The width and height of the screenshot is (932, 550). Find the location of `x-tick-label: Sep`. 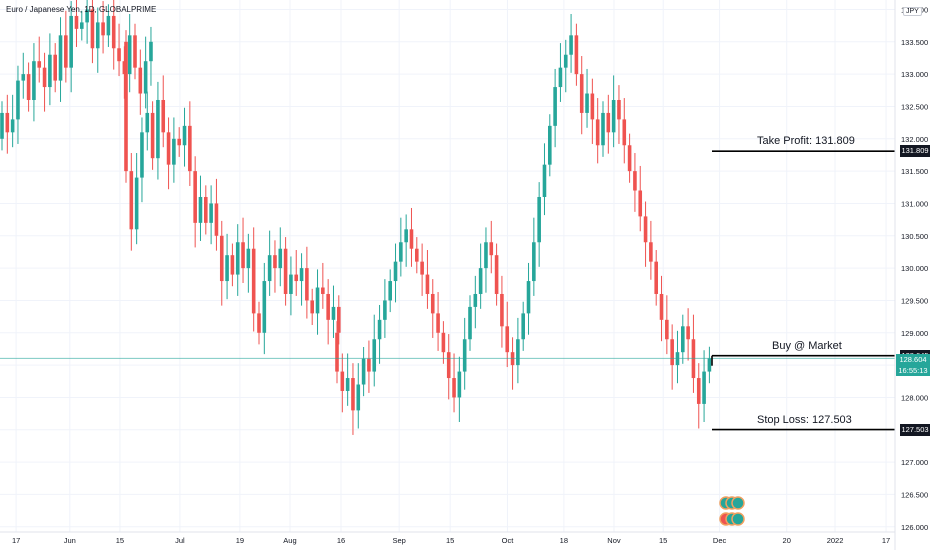

x-tick-label: Sep is located at coordinates (398, 540).